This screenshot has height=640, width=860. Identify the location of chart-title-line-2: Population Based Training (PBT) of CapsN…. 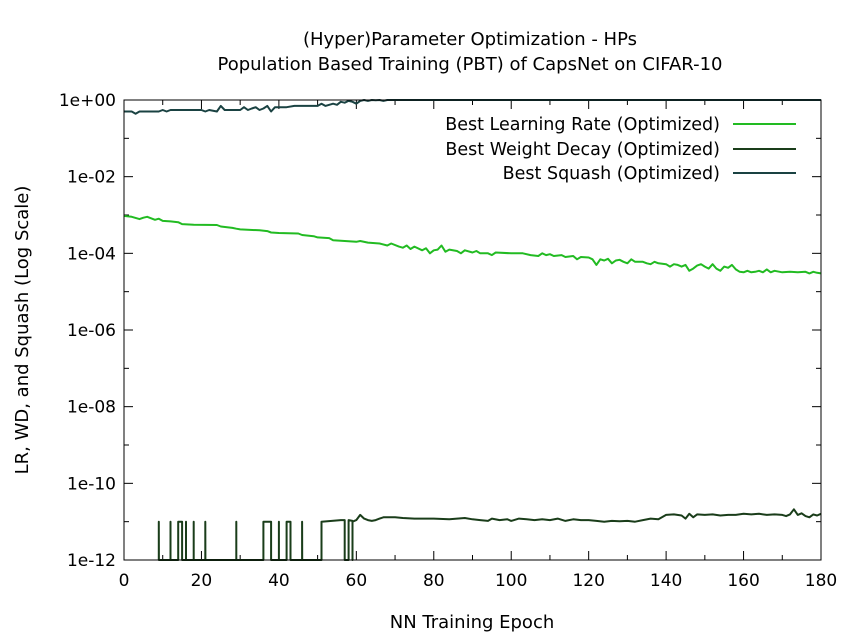
(470, 64).